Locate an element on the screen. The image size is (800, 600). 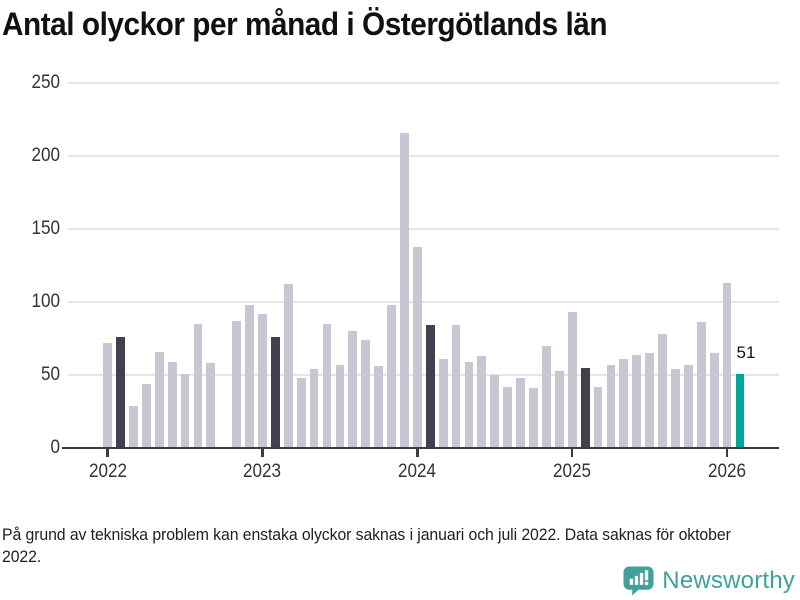
newsworthy-logo-text: Newsworthy is located at coordinates (728, 580).